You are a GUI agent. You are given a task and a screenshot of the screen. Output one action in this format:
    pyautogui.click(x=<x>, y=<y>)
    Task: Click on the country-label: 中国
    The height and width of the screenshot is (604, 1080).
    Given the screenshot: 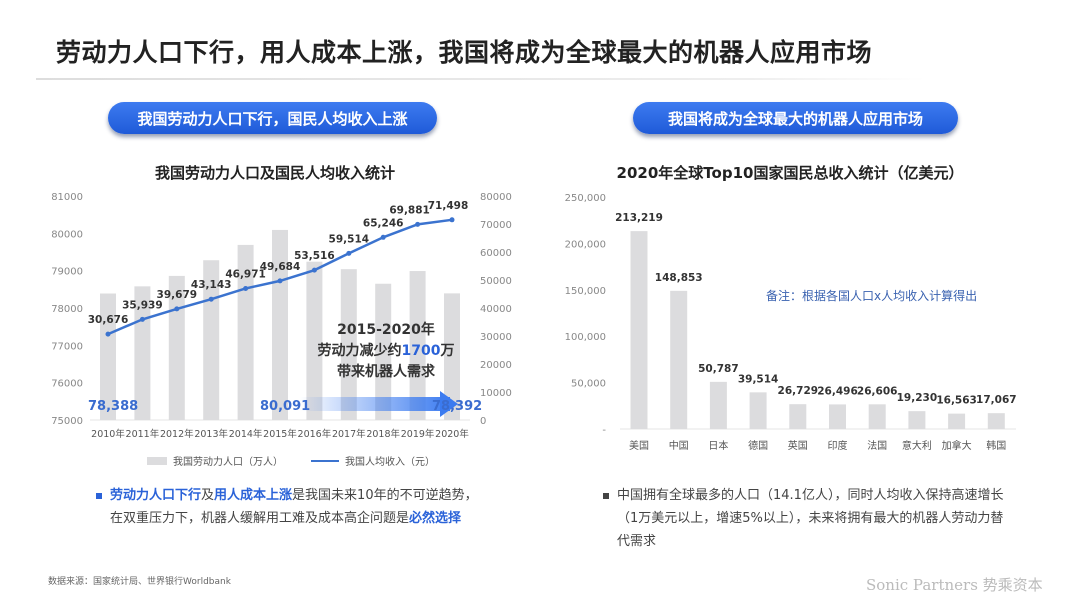 What is the action you would take?
    pyautogui.click(x=679, y=445)
    